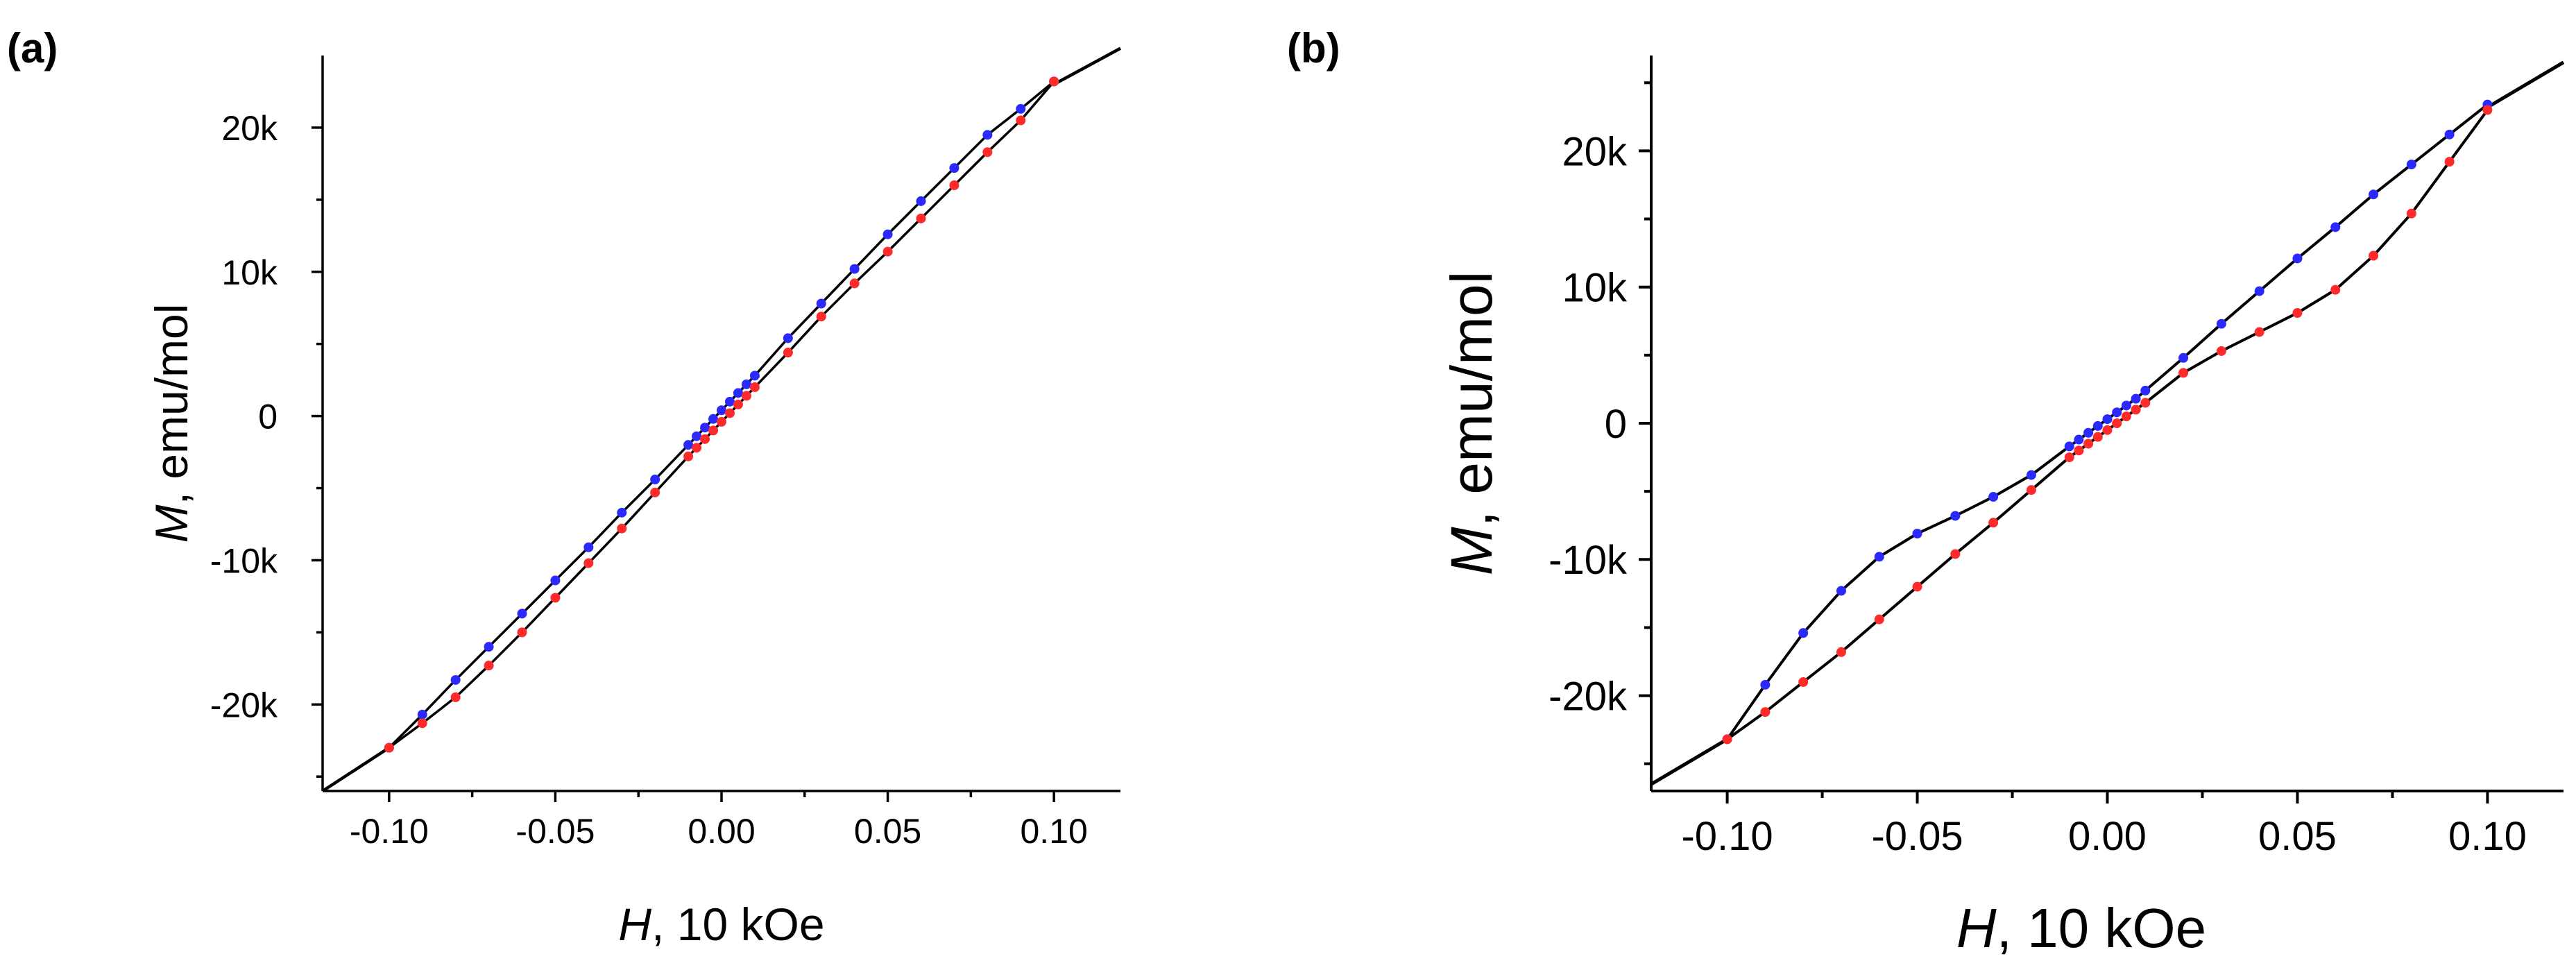 This screenshot has width=2576, height=961. What do you see at coordinates (1471, 399) in the screenshot?
I see `y-axis-unit: , emu/mol` at bounding box center [1471, 399].